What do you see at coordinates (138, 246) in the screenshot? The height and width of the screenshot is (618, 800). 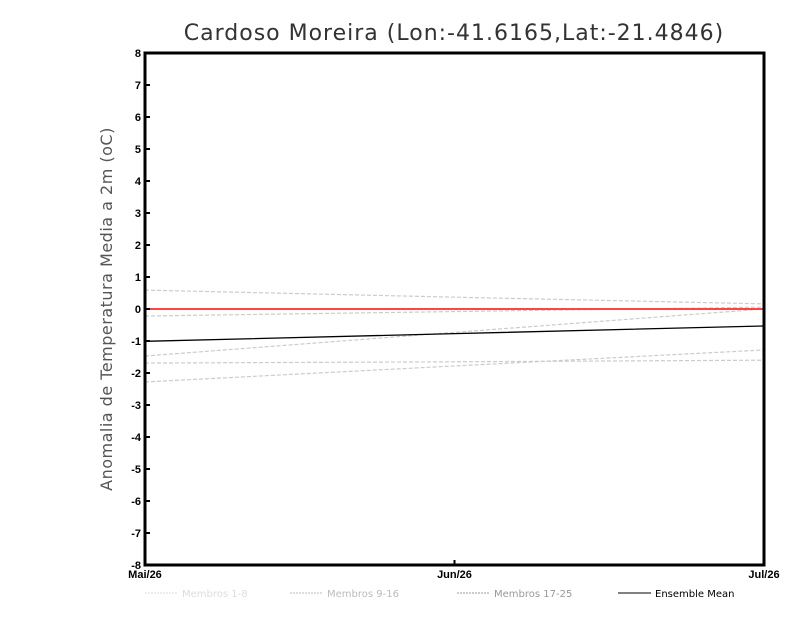 I see `y-tick-label: 2` at bounding box center [138, 246].